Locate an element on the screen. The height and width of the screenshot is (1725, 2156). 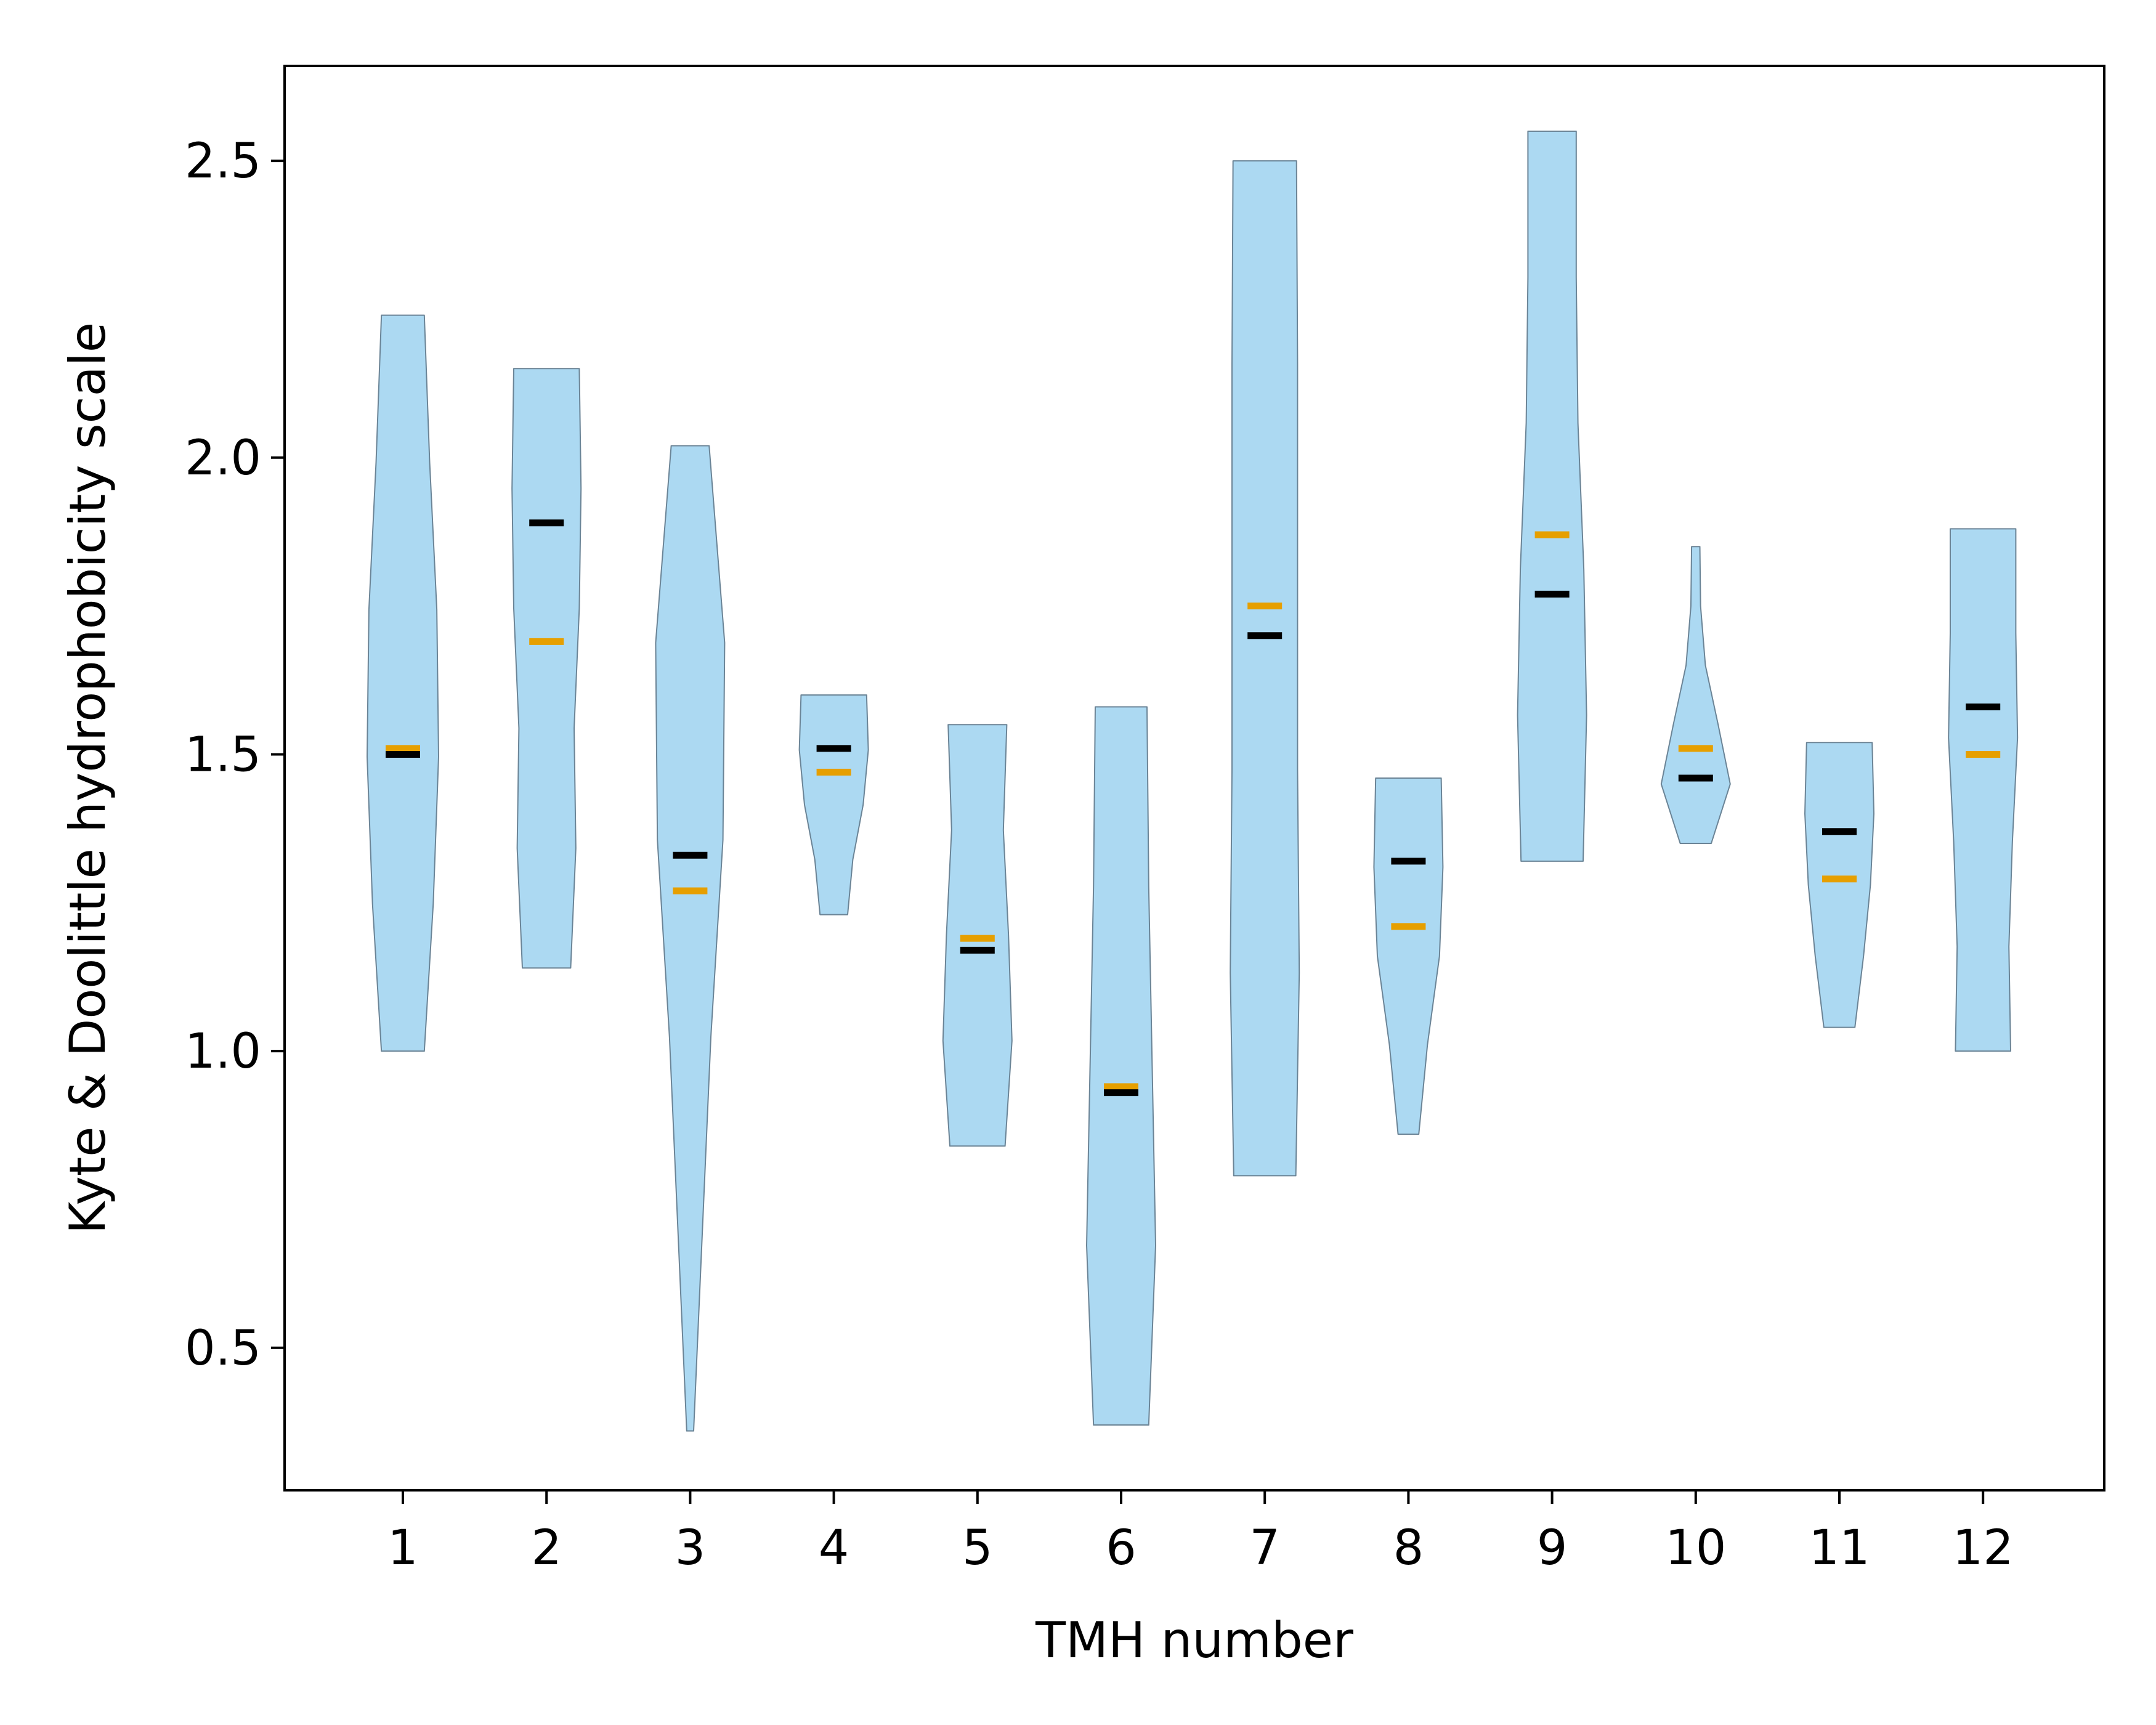
y-tick-label-2.0: 2.0 is located at coordinates (223, 459).